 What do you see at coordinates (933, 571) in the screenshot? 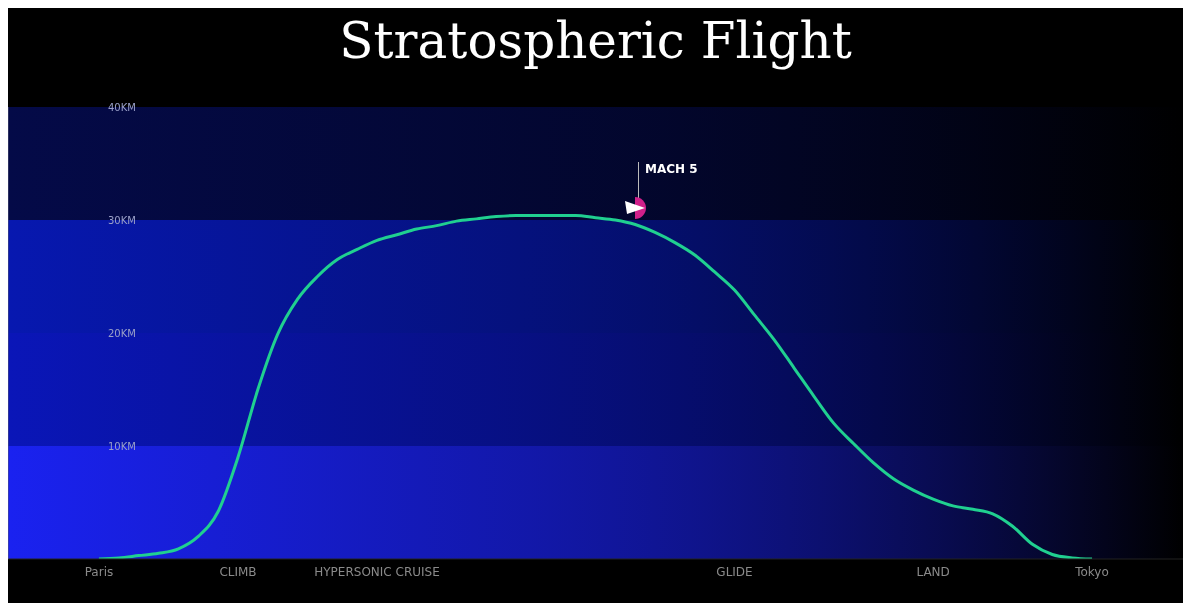
I see `x-tick-label: LAND` at bounding box center [933, 571].